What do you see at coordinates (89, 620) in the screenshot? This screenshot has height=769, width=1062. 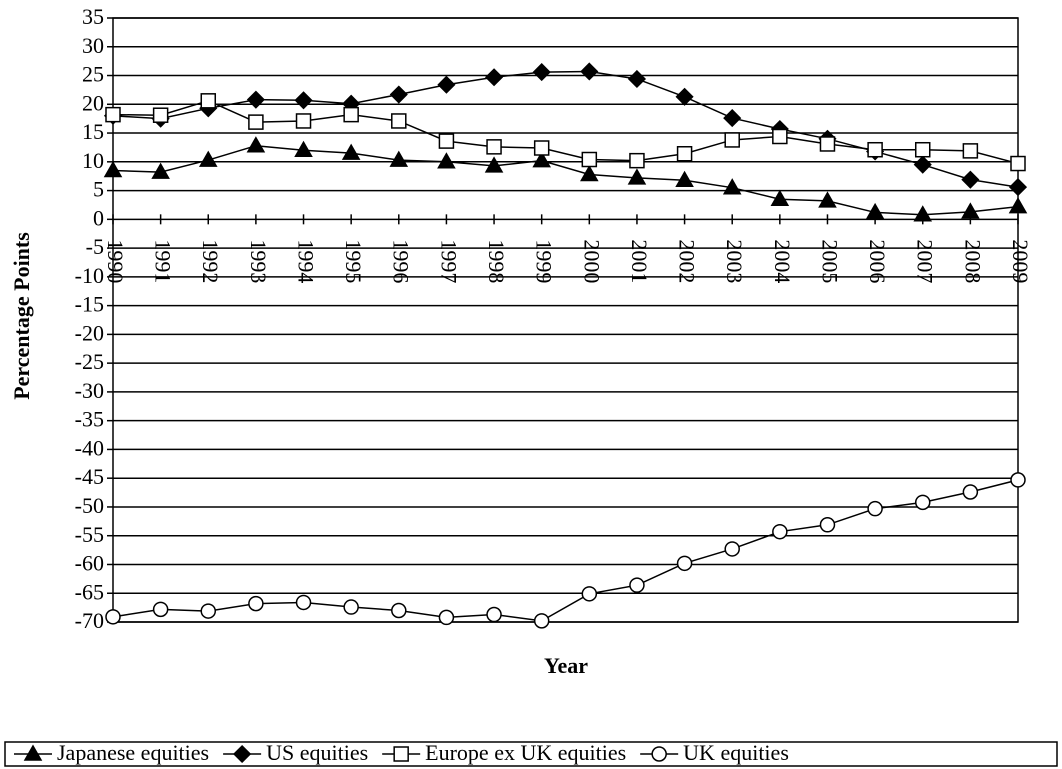 I see `y-tick-label: -70` at bounding box center [89, 620].